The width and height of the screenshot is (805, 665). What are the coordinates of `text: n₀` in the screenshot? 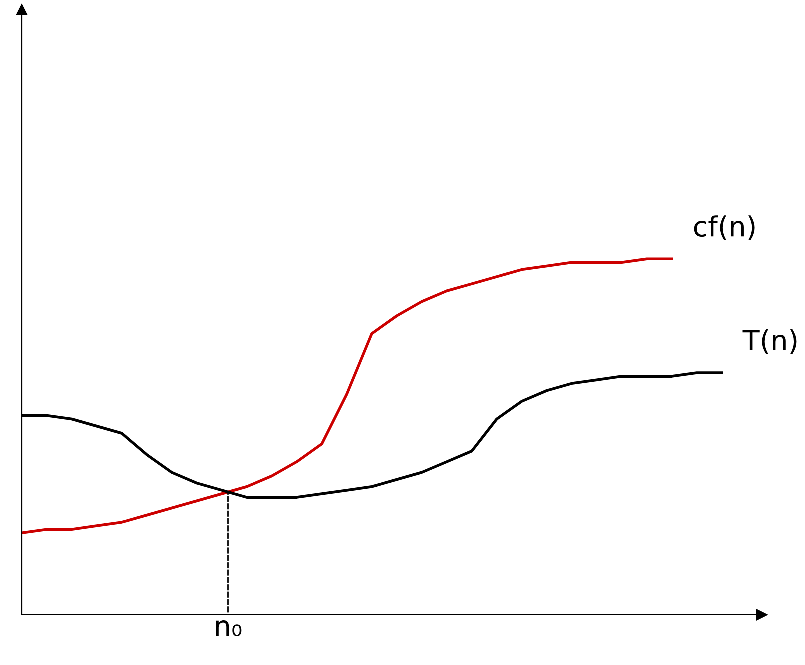 It's located at (229, 628).